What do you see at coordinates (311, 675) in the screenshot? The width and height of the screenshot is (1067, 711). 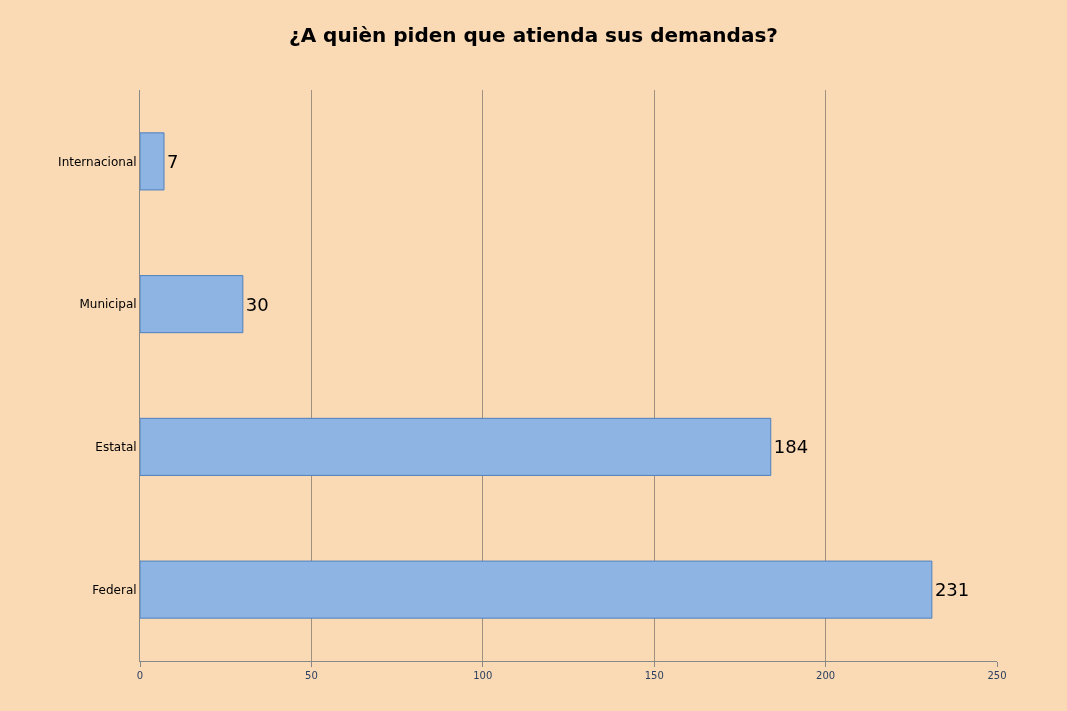 I see `x-tick-label: 50` at bounding box center [311, 675].